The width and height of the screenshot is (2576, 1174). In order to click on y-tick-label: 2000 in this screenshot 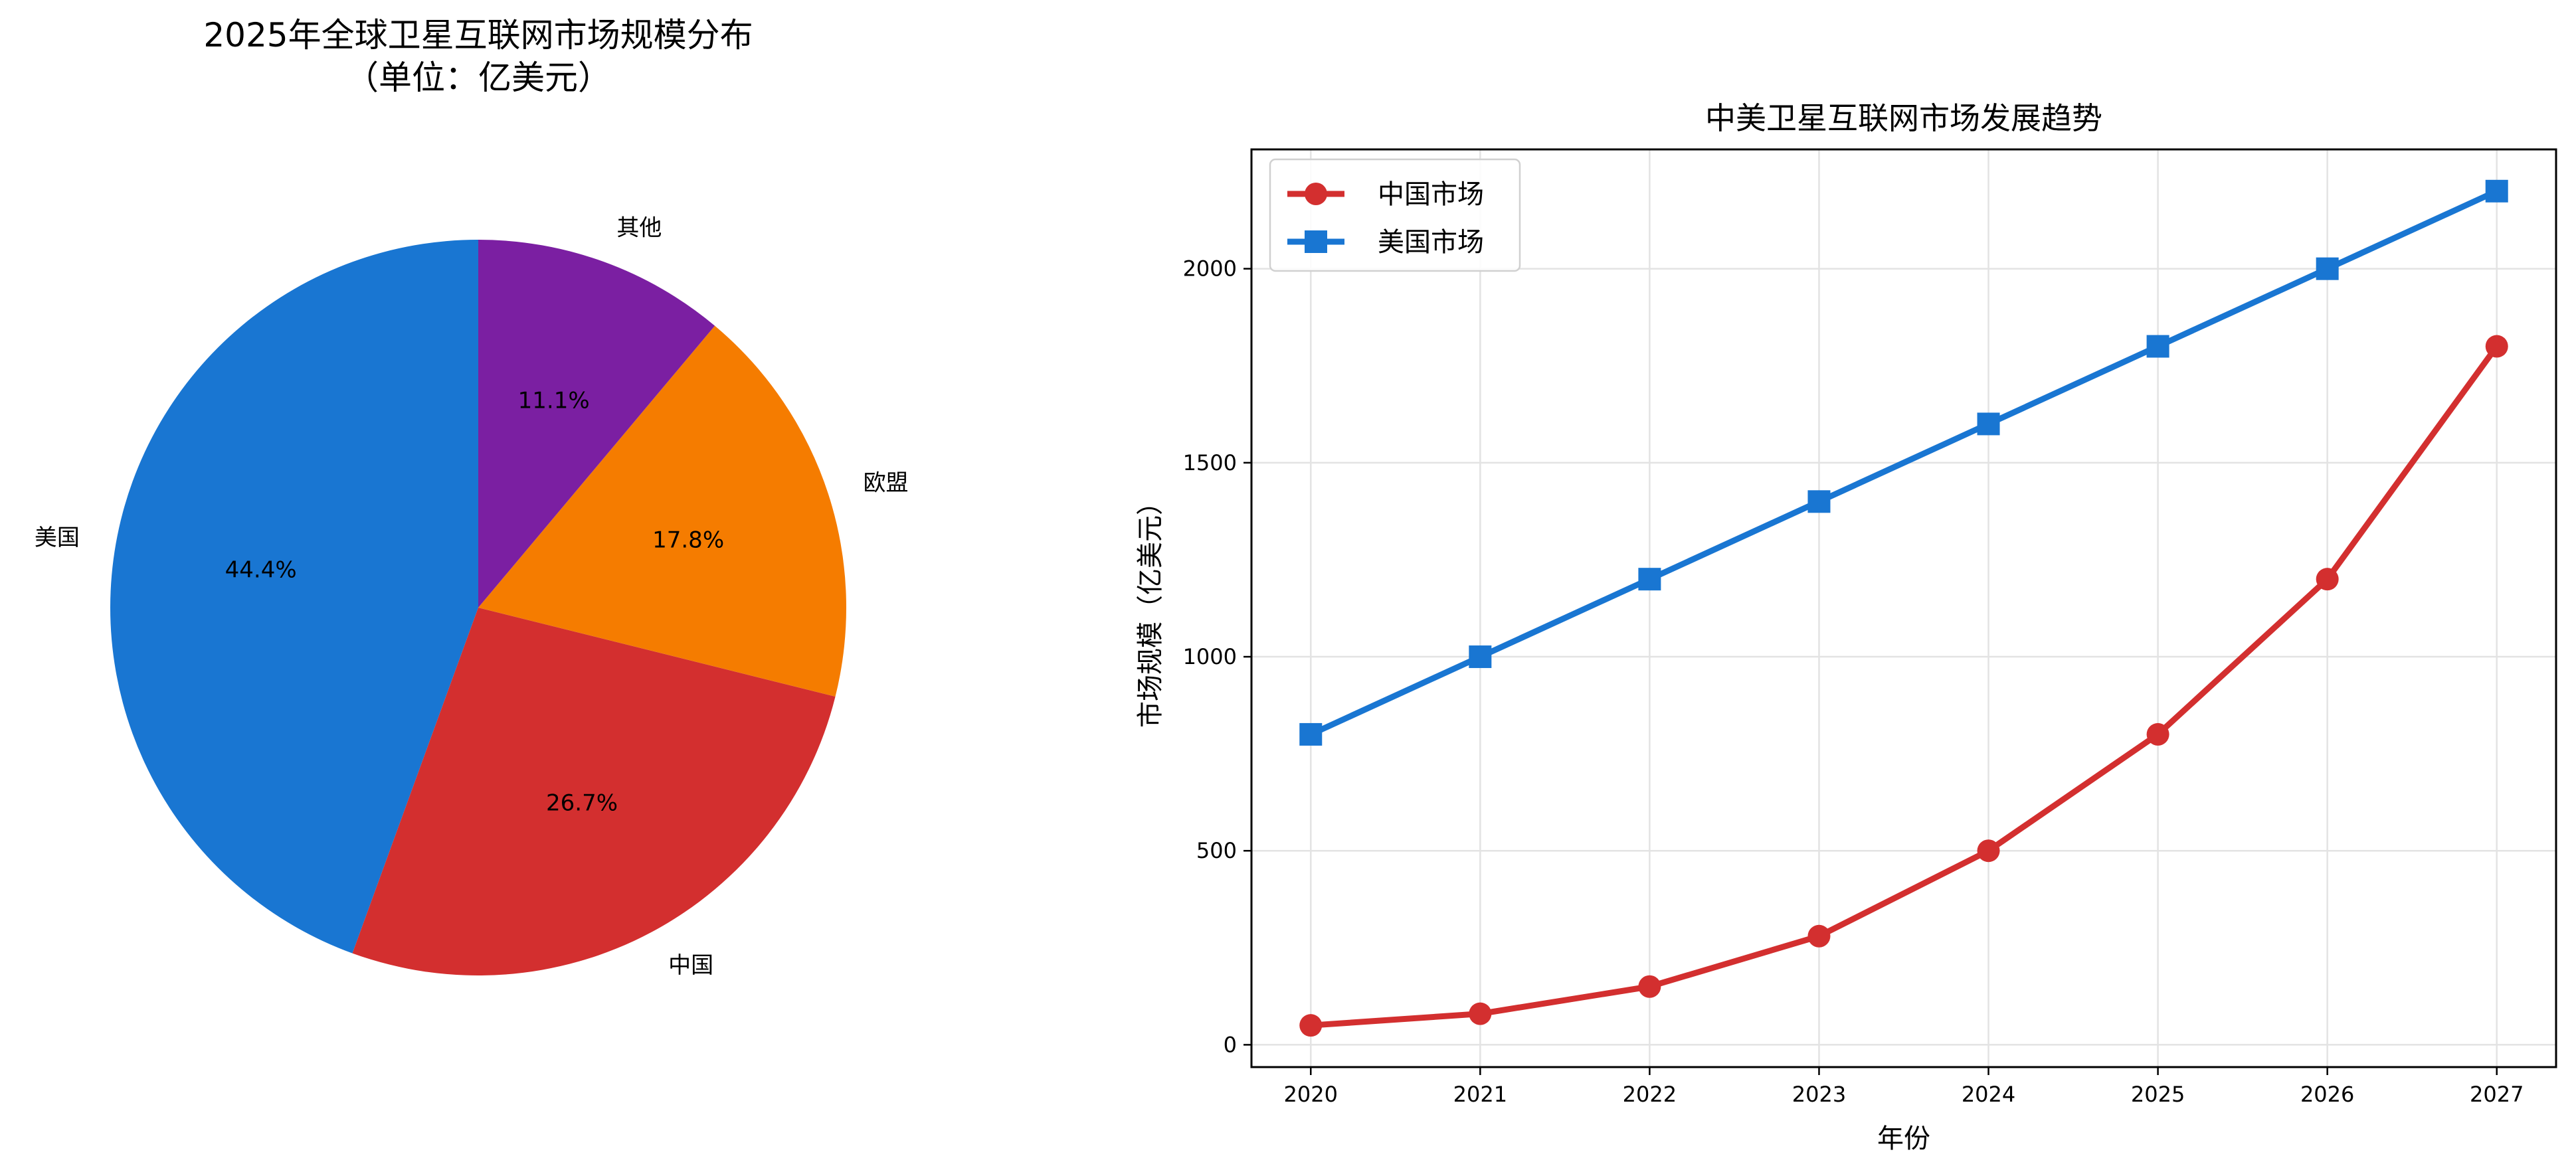, I will do `click(1210, 269)`.